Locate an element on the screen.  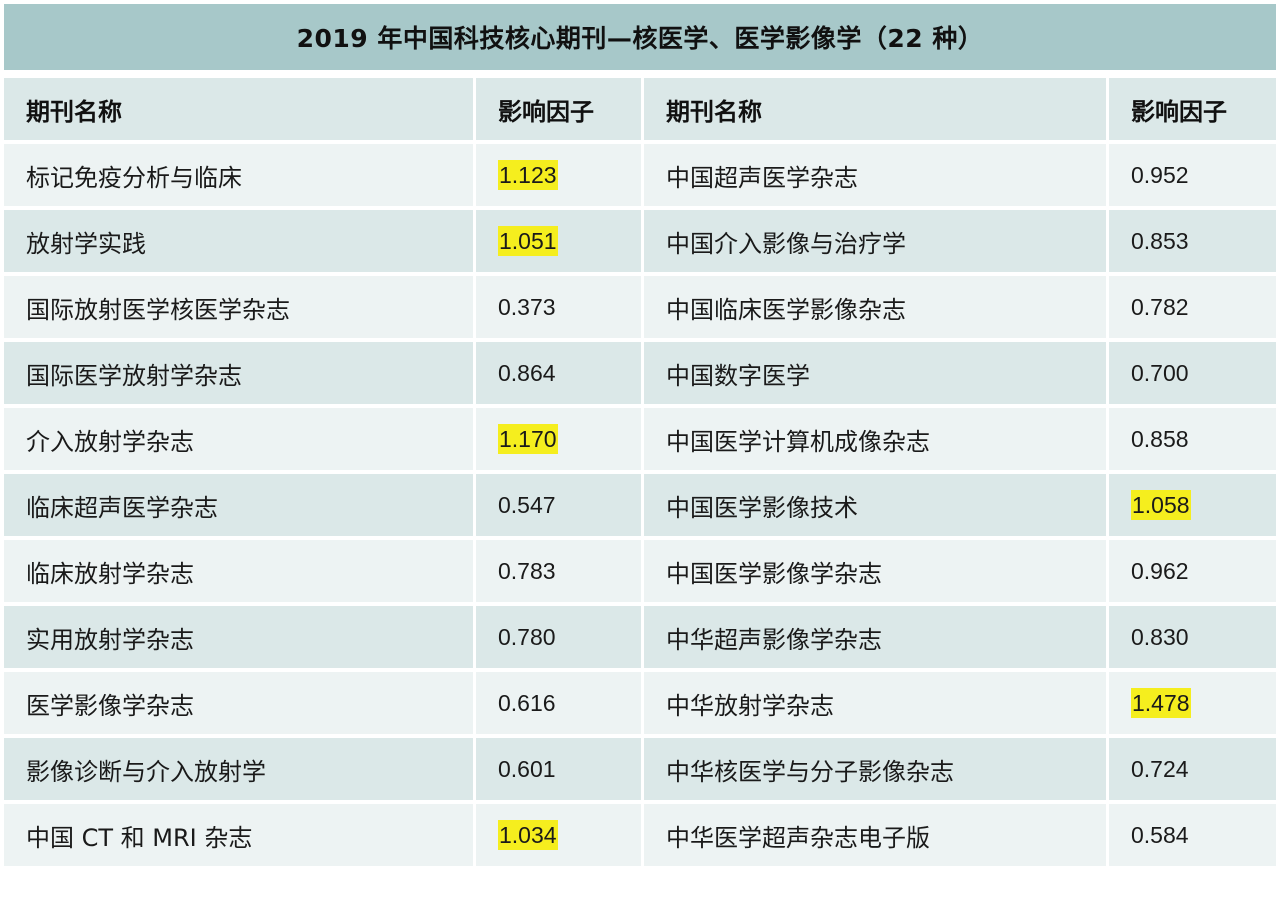
journal-name-left: 临床放射学杂志 is located at coordinates (240, 573).